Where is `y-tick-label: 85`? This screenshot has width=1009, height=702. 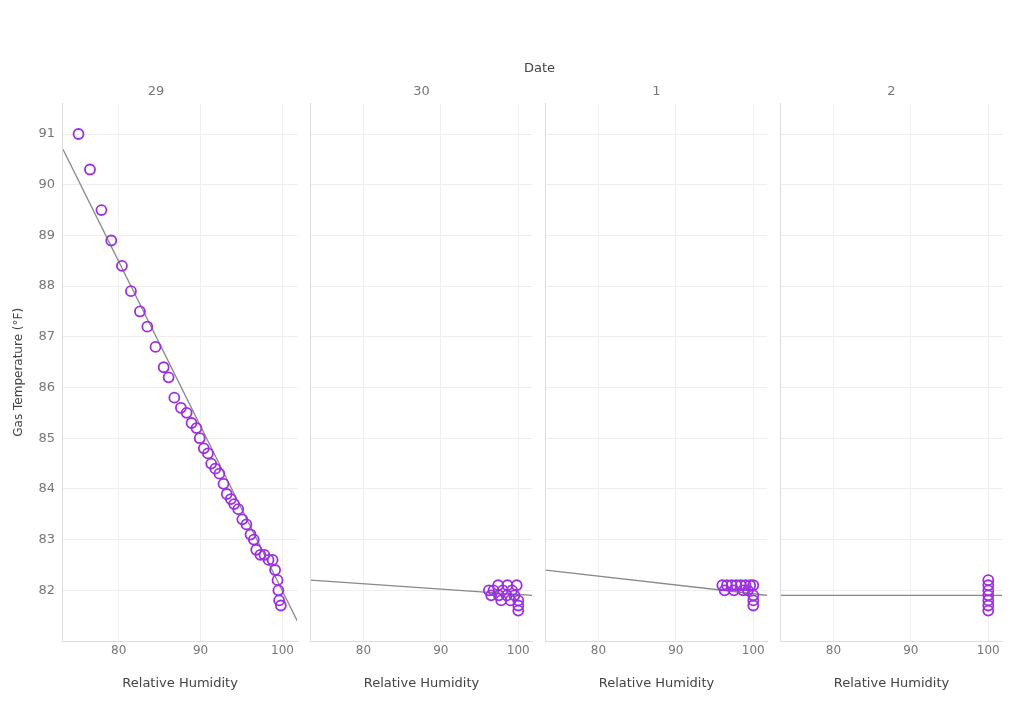
y-tick-label: 85 is located at coordinates (46, 437).